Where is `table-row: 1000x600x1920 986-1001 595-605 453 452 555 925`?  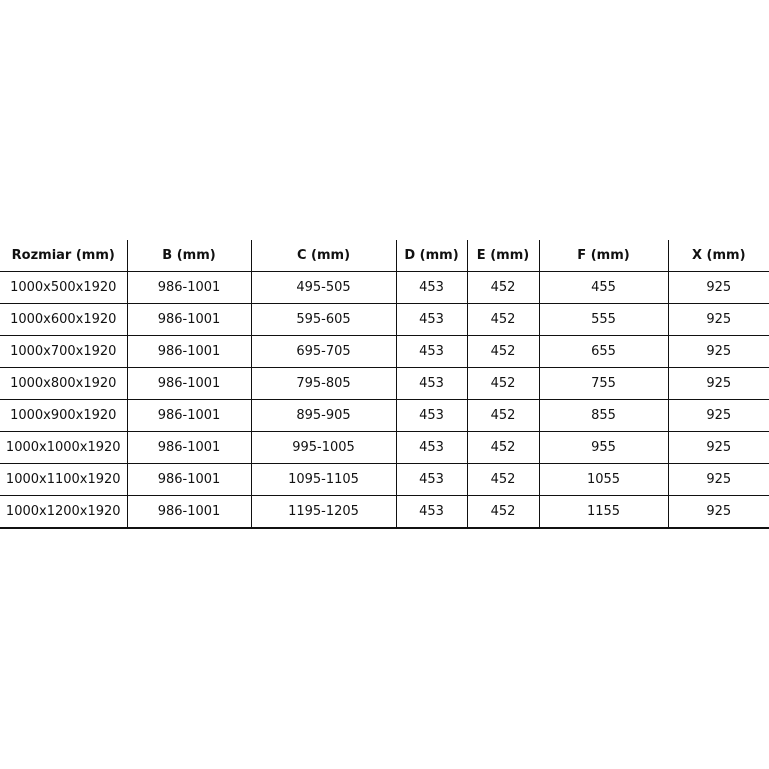
table-row: 1000x600x1920 986-1001 595-605 453 452 555 925 is located at coordinates (384, 319).